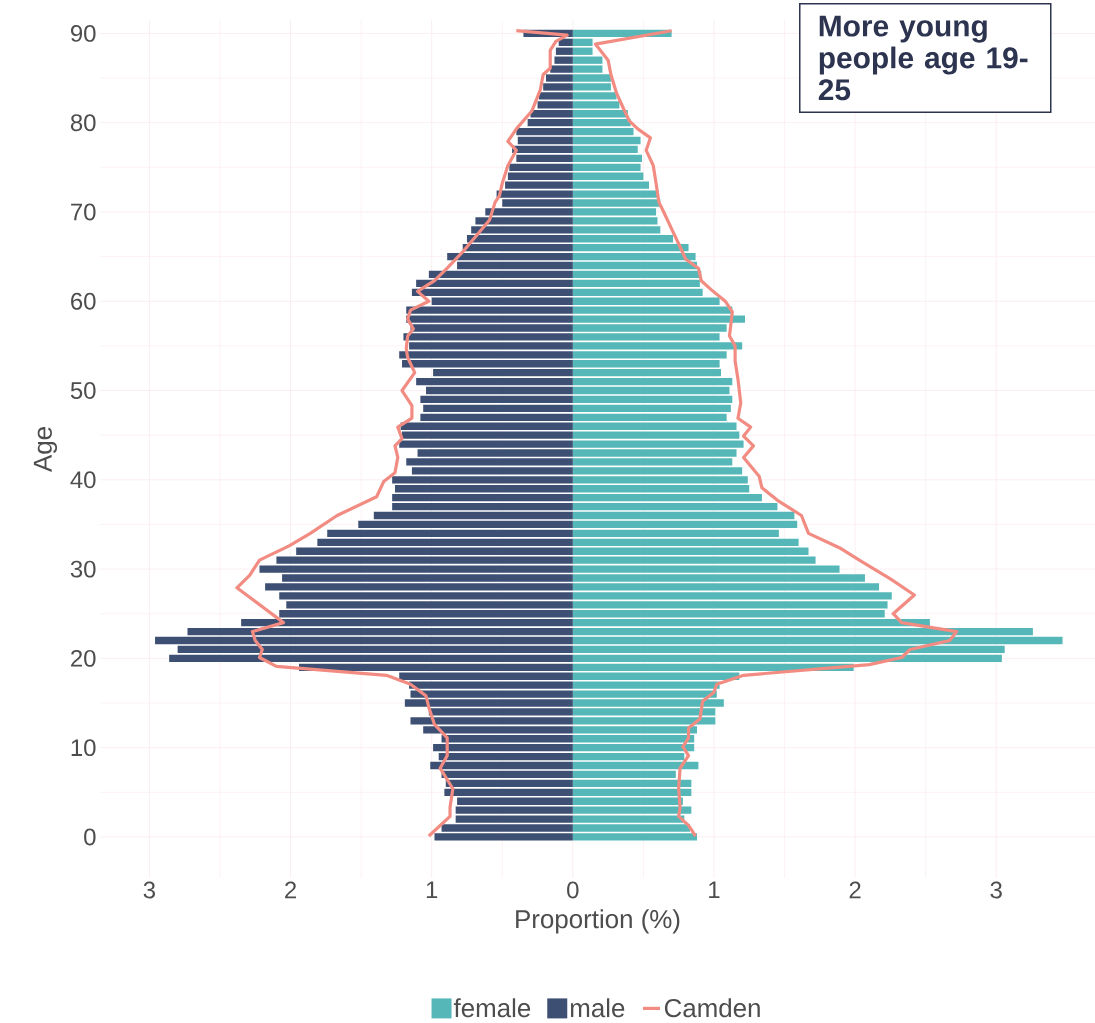  Describe the element at coordinates (83, 748) in the screenshot. I see `y-tick-label: 10` at that location.